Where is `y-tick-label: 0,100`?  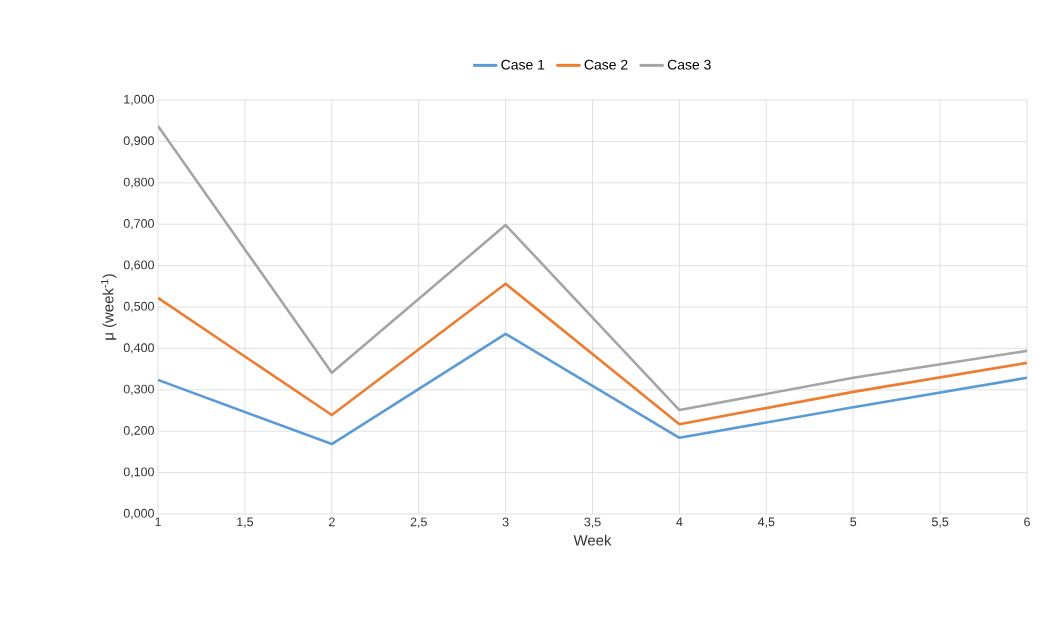 y-tick-label: 0,100 is located at coordinates (138, 472).